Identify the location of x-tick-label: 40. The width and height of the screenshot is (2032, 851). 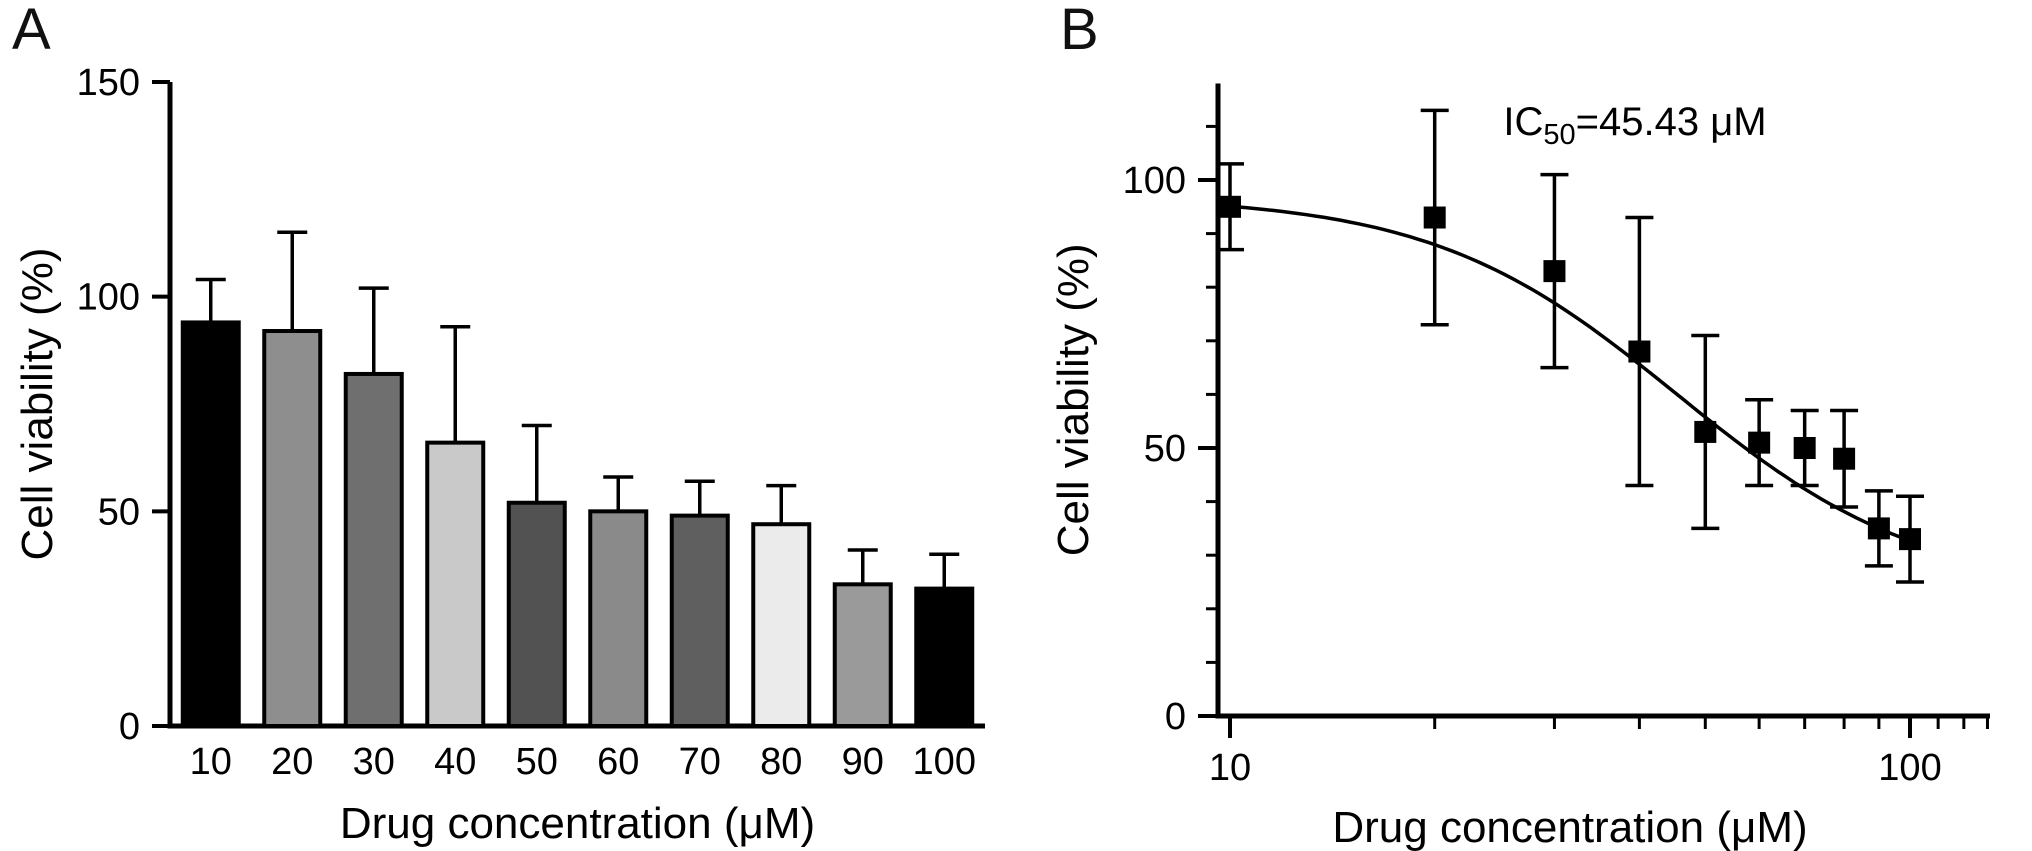
(455, 762).